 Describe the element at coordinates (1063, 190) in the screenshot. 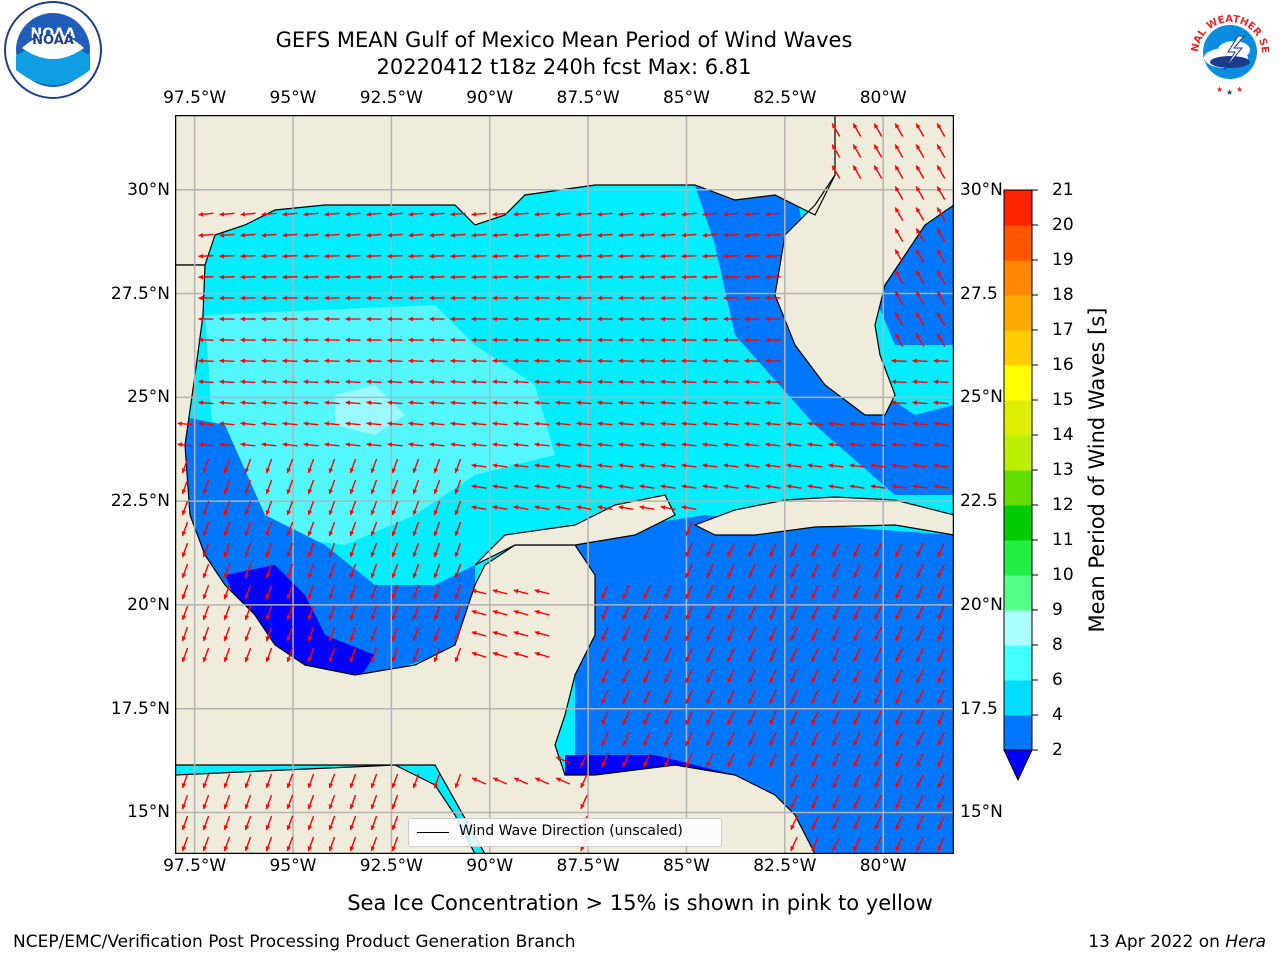

I see `colorbar-tick: 21` at that location.